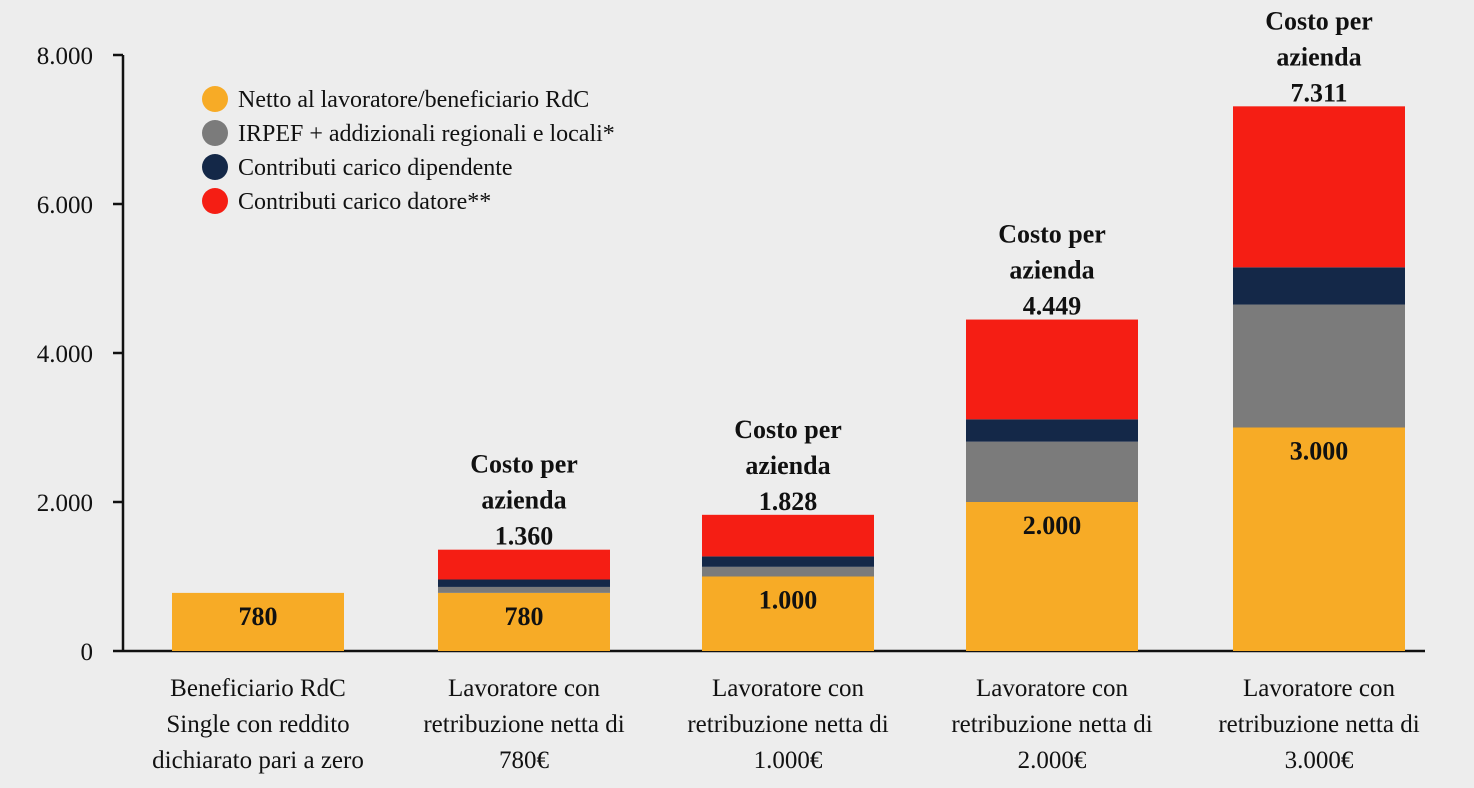 The image size is (1474, 788). I want to click on annotation-4-2: 7.311, so click(1318, 92).